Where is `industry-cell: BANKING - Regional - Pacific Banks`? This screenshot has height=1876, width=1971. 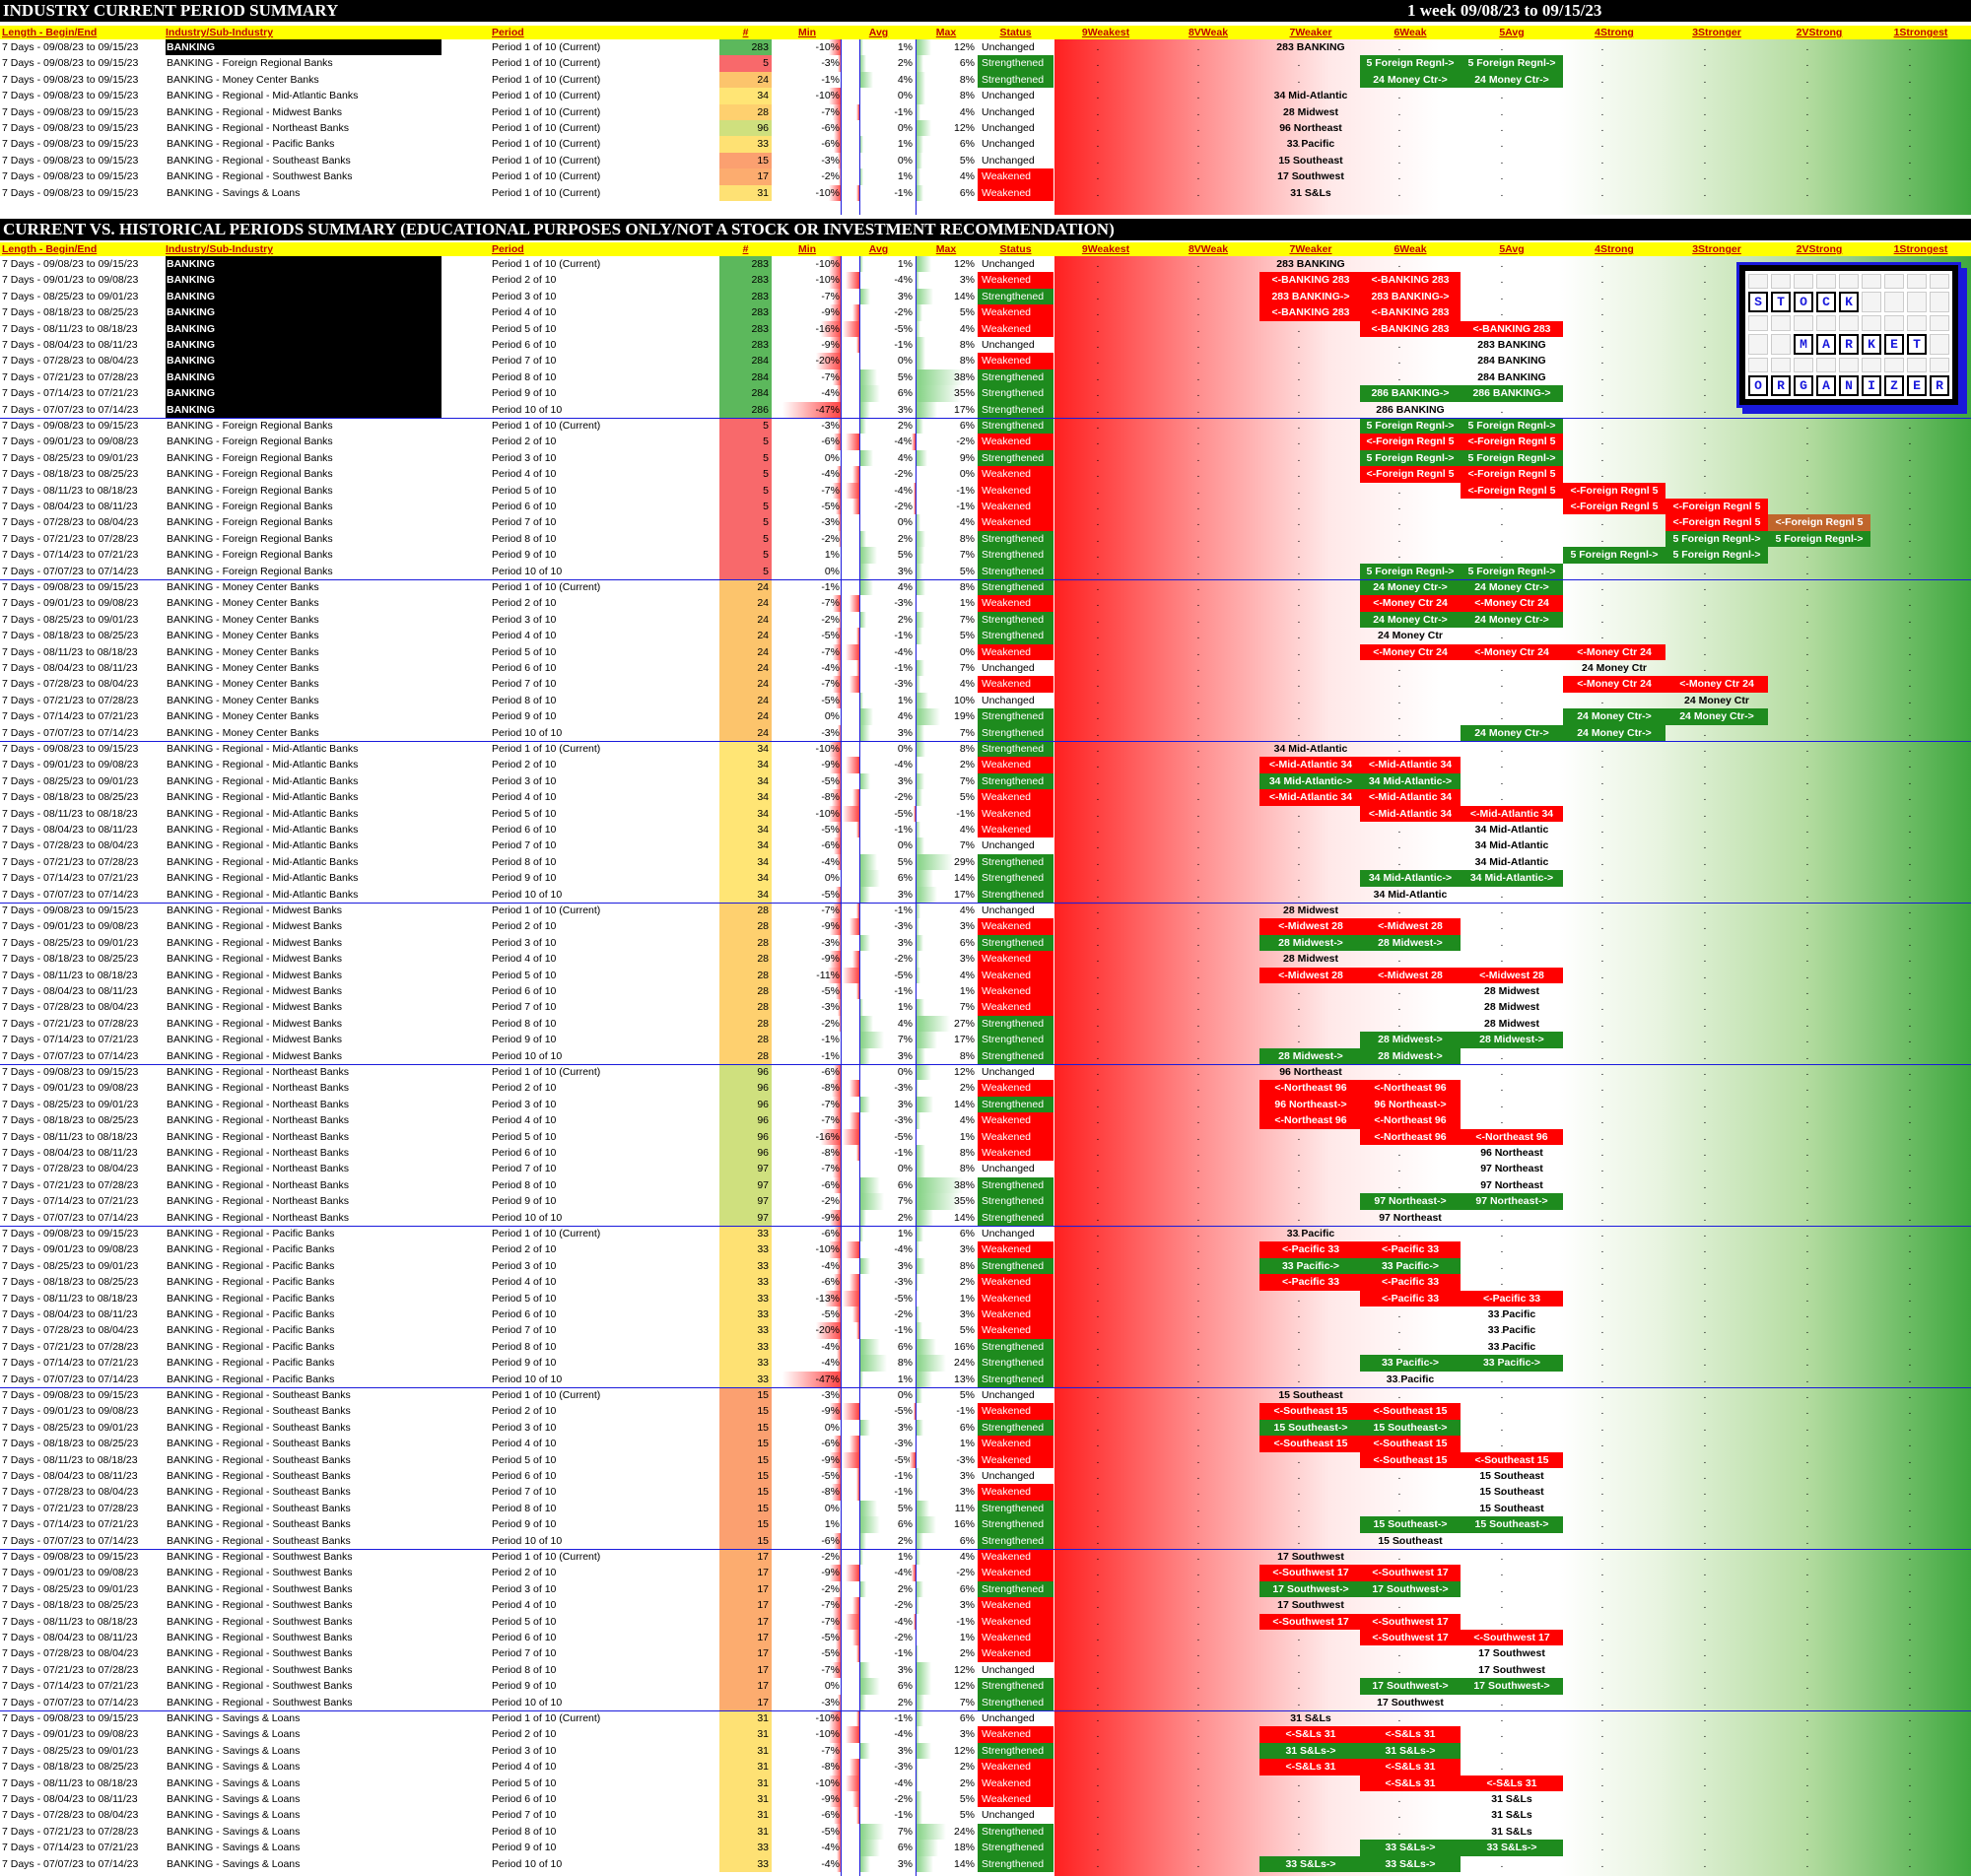 industry-cell: BANKING - Regional - Pacific Banks is located at coordinates (251, 1331).